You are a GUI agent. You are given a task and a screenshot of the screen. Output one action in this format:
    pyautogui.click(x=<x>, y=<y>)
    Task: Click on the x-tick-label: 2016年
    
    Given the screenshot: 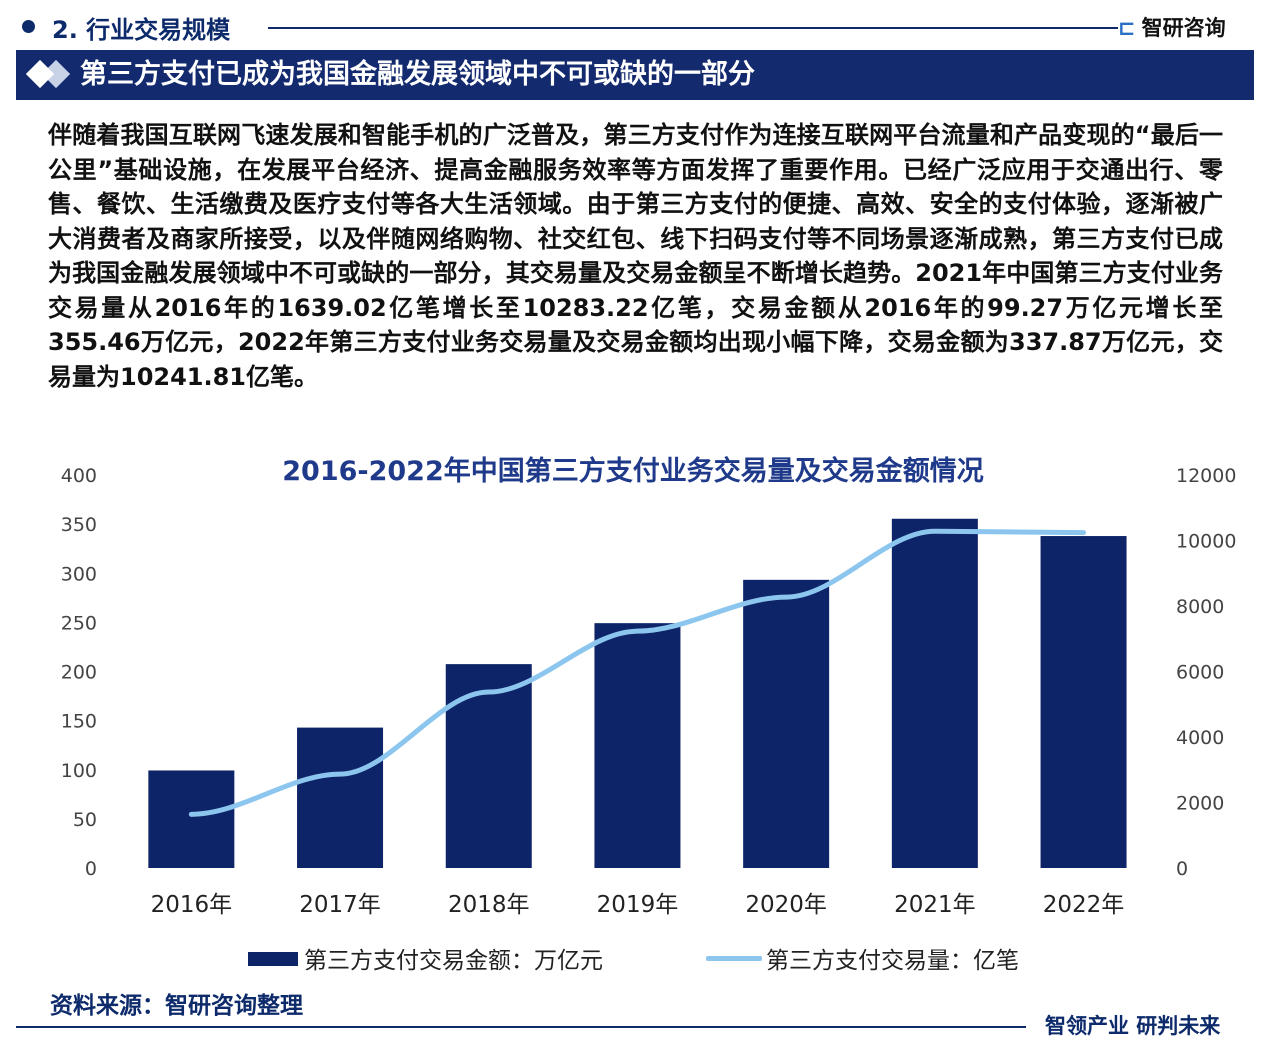 What is the action you would take?
    pyautogui.click(x=192, y=905)
    